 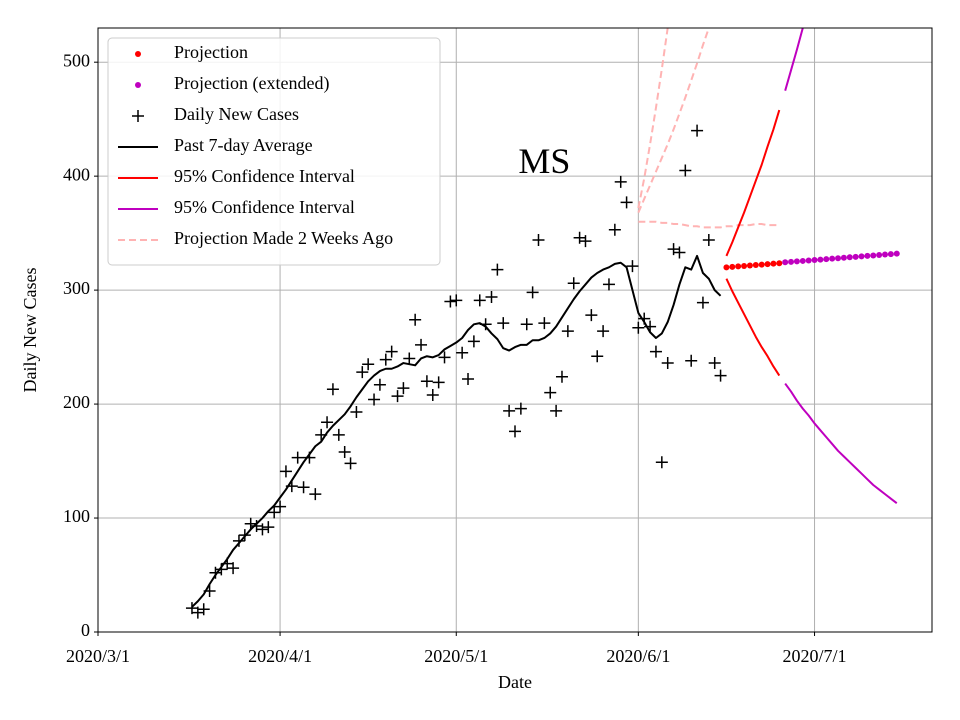 I want to click on x-tick-label: 2020/4/1, so click(x=280, y=656).